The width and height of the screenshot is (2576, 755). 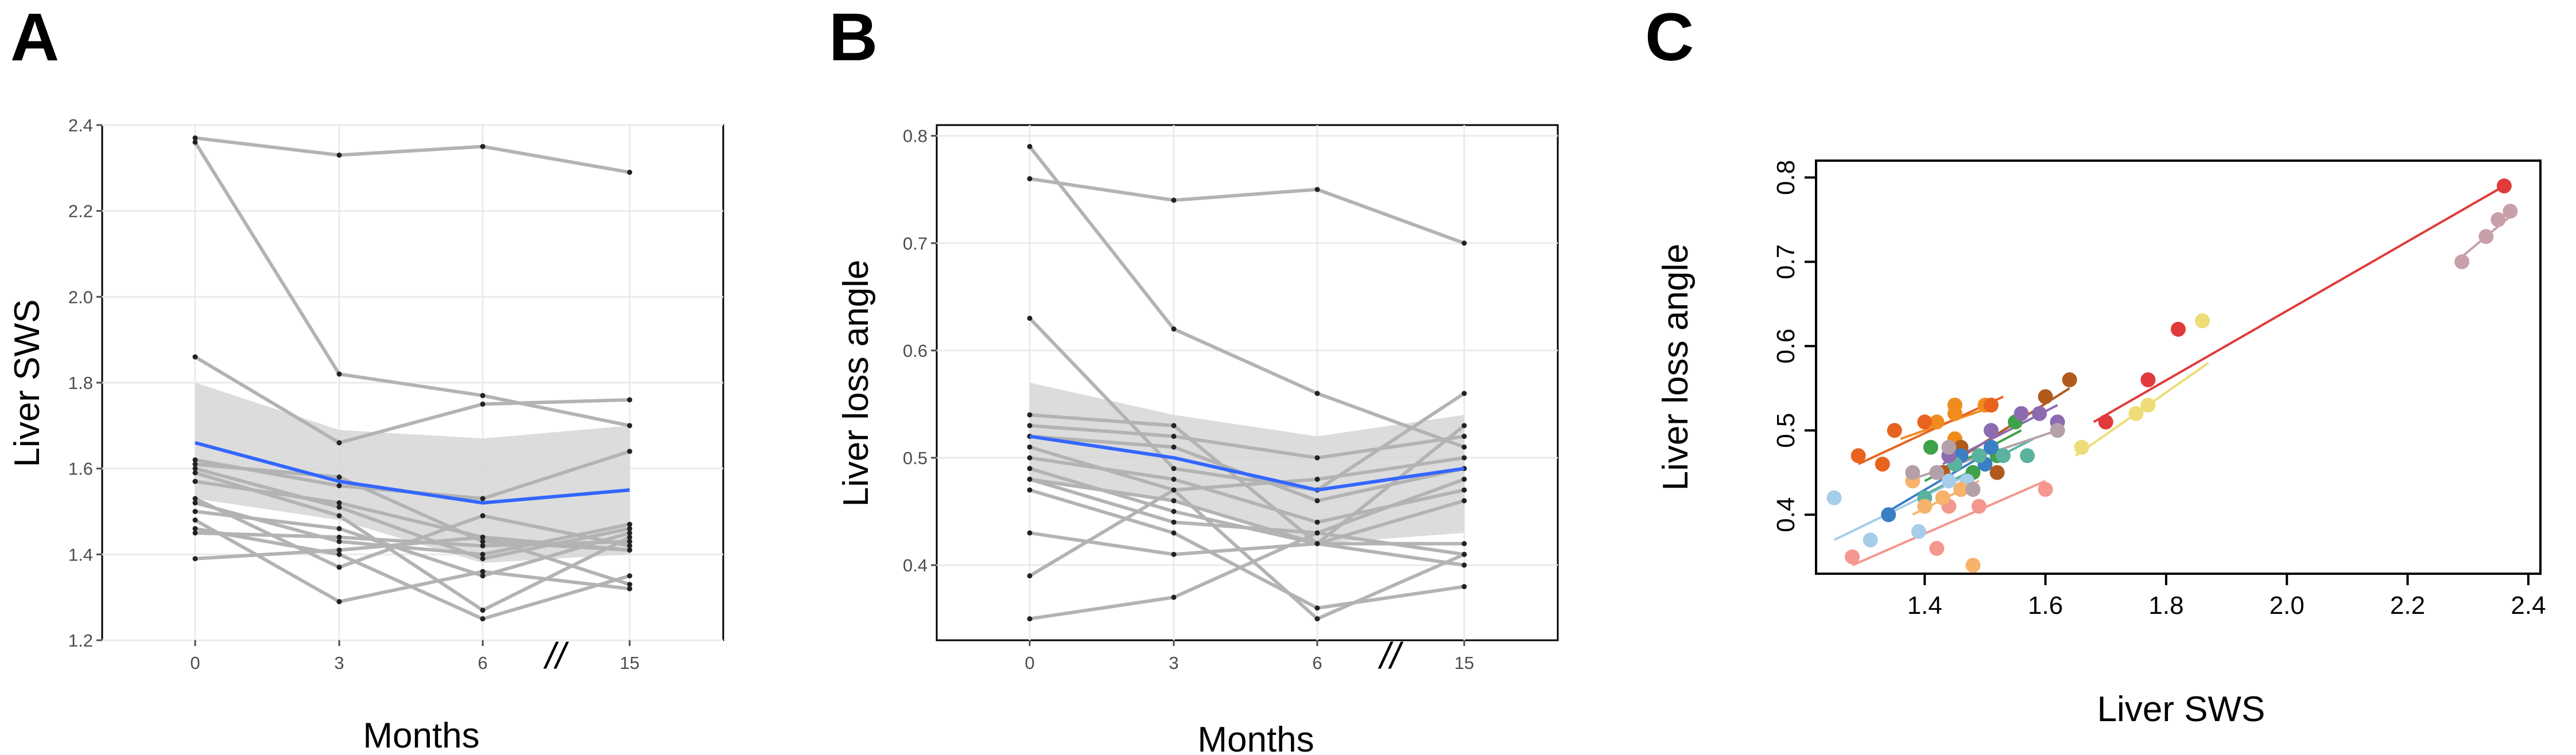 I want to click on y-tick-label-4: 2.0, so click(x=80, y=297).